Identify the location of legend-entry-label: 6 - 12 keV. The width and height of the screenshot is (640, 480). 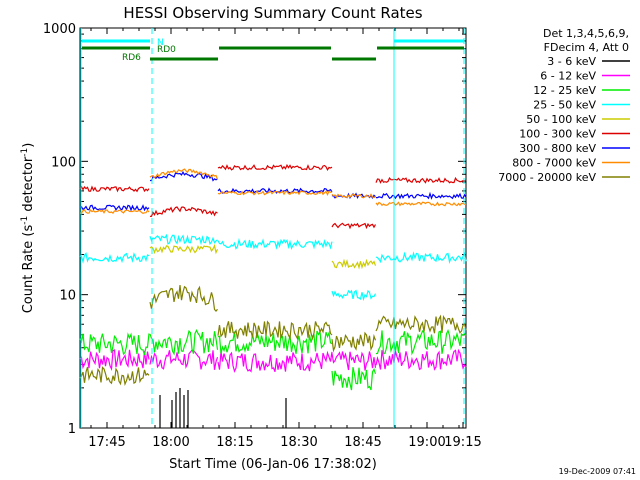
(568, 76).